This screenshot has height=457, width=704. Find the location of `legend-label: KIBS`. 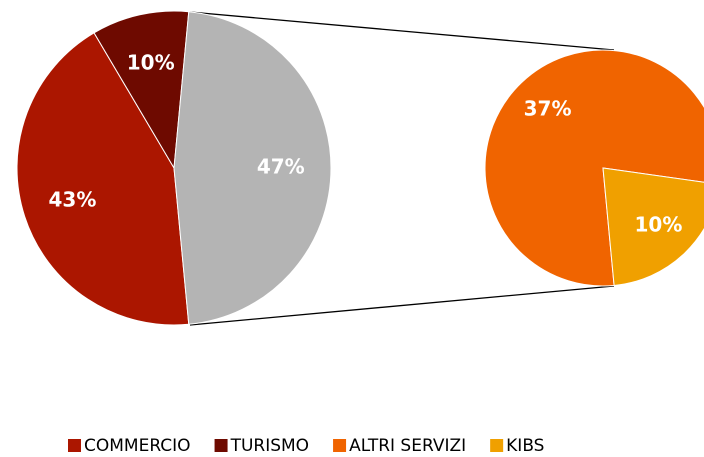

legend-label: KIBS is located at coordinates (525, 446).